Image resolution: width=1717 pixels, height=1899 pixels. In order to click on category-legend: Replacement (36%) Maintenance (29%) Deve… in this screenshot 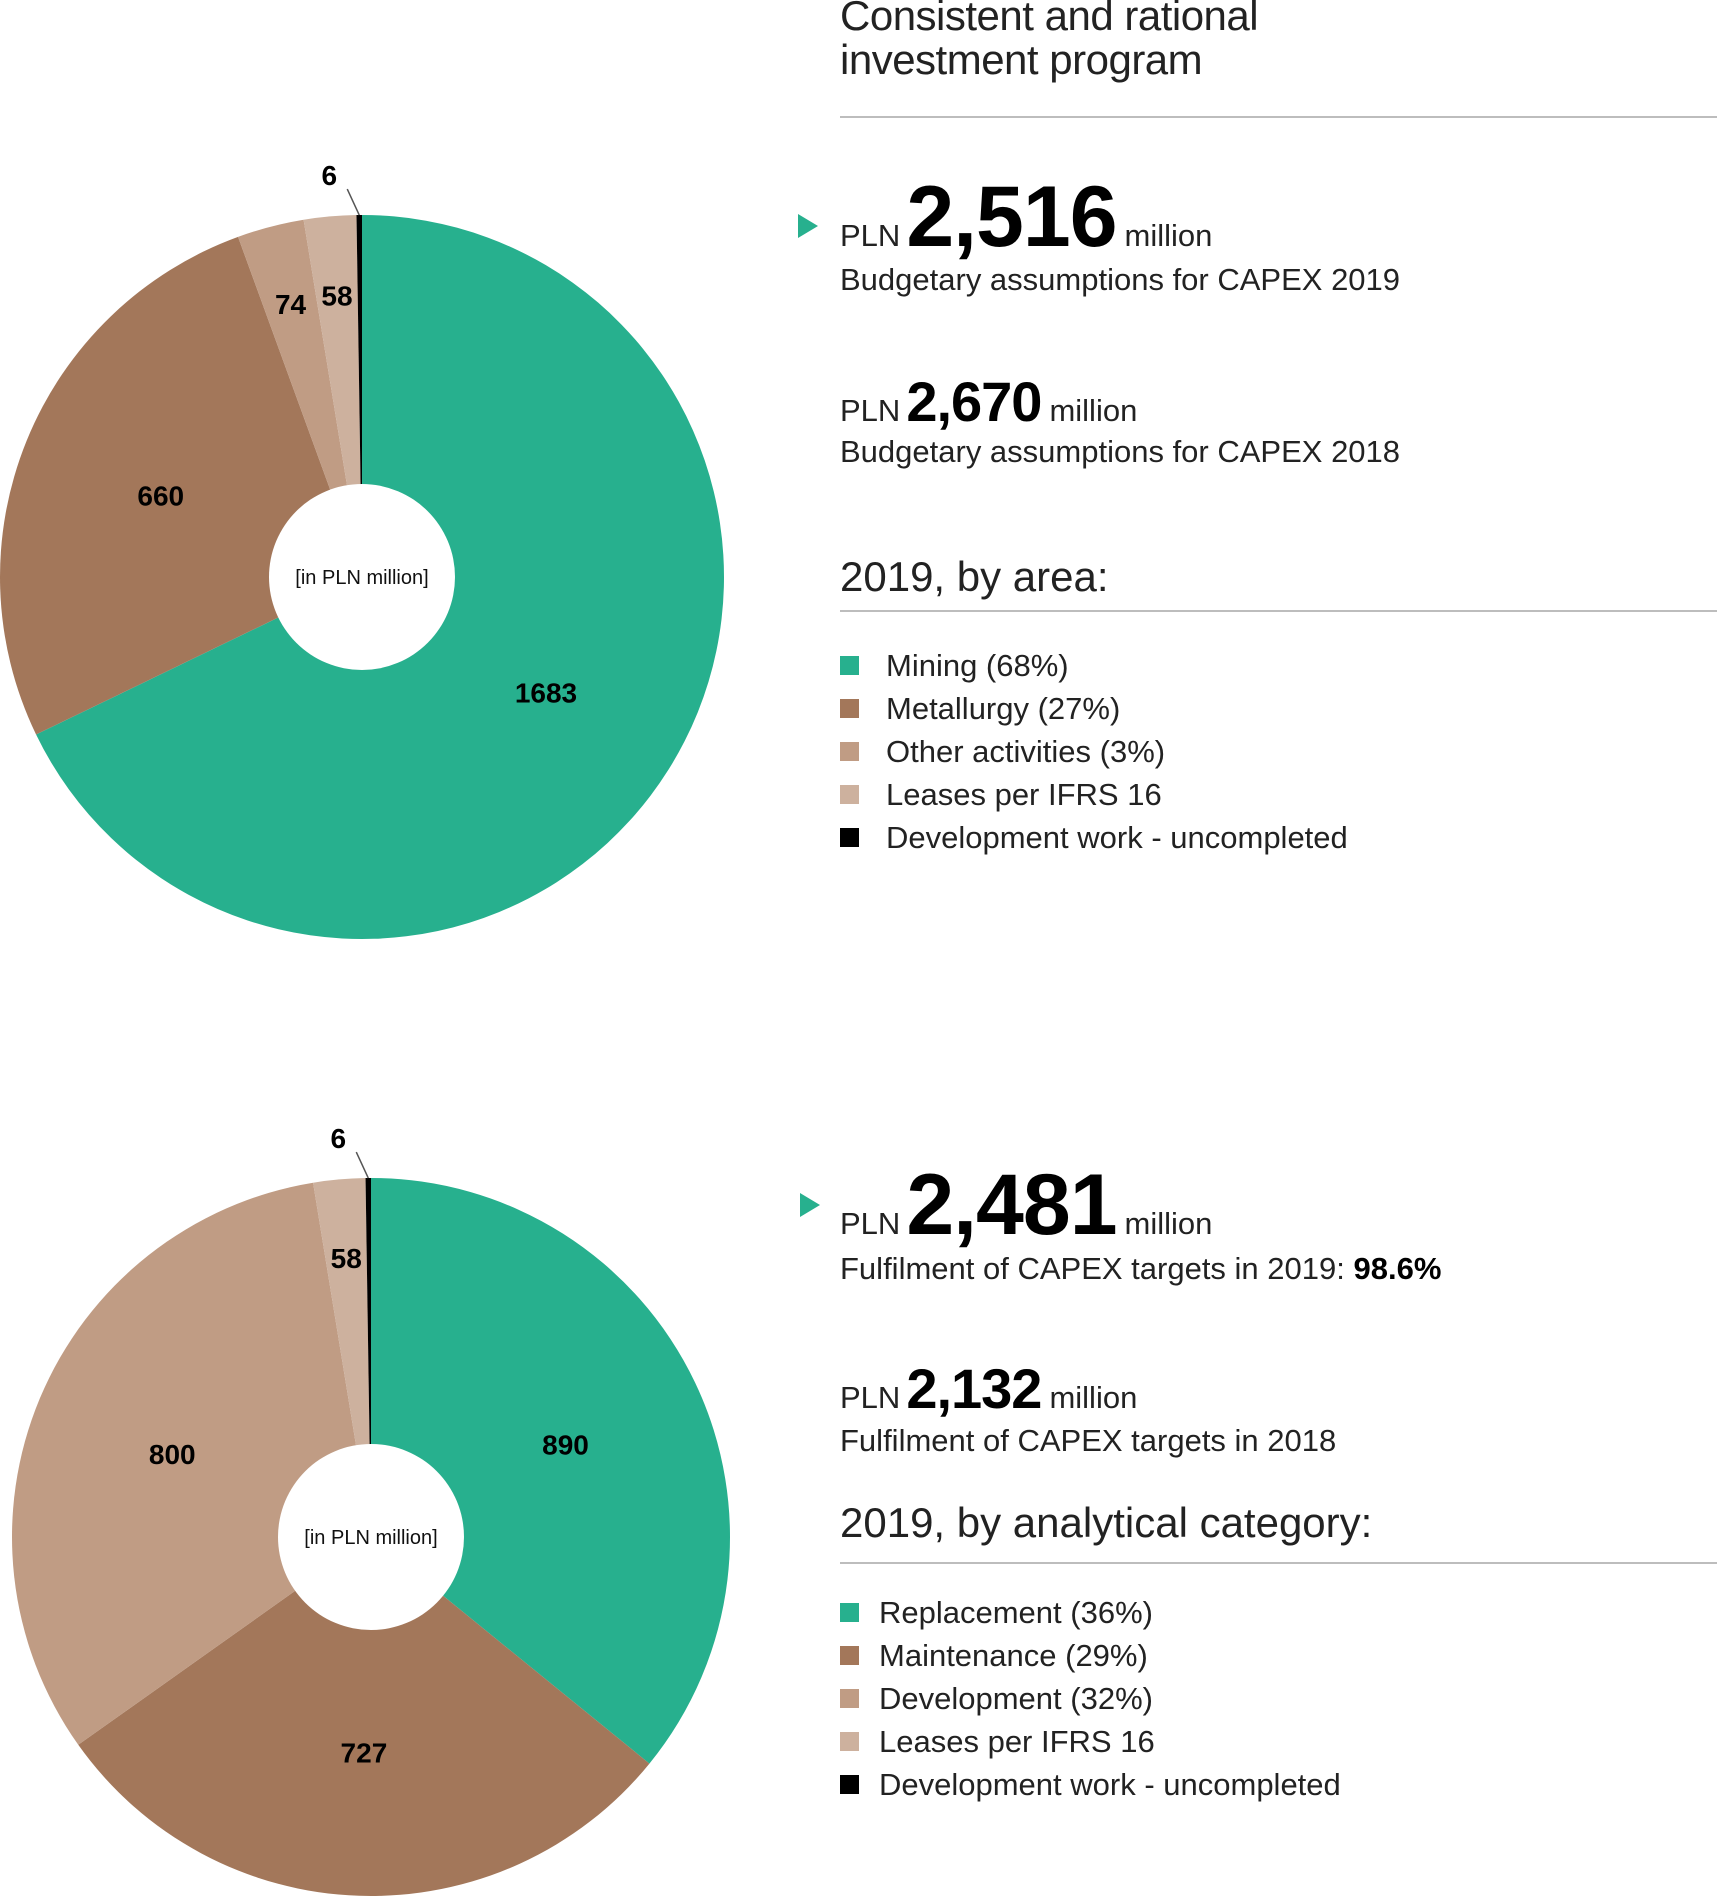, I will do `click(1090, 1698)`.